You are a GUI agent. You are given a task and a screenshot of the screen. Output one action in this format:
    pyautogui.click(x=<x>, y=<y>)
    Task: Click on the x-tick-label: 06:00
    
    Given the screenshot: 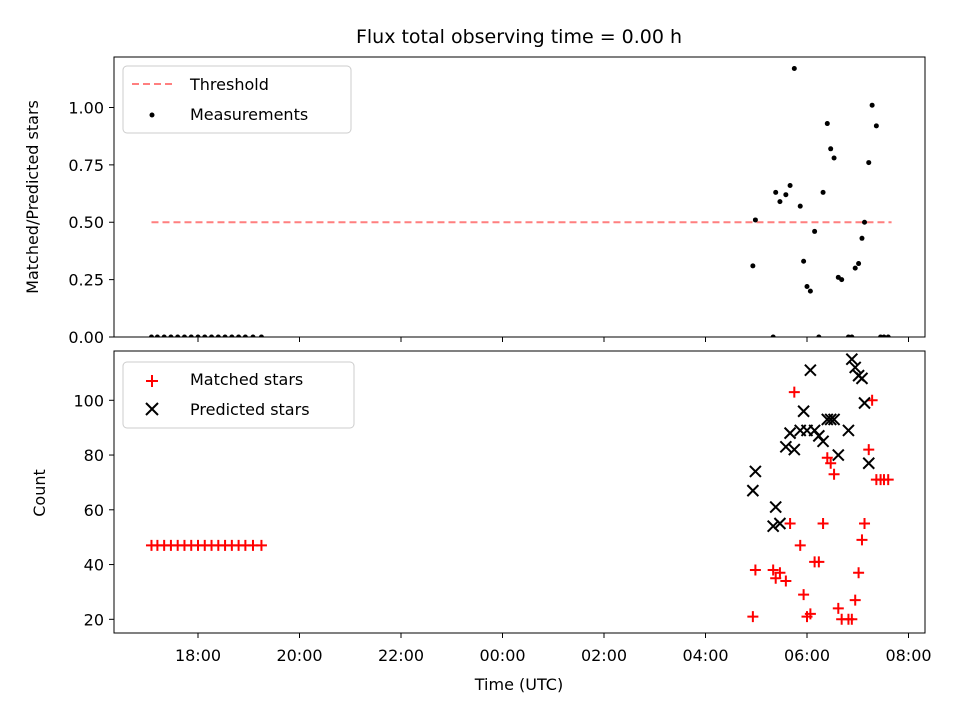 What is the action you would take?
    pyautogui.click(x=807, y=655)
    